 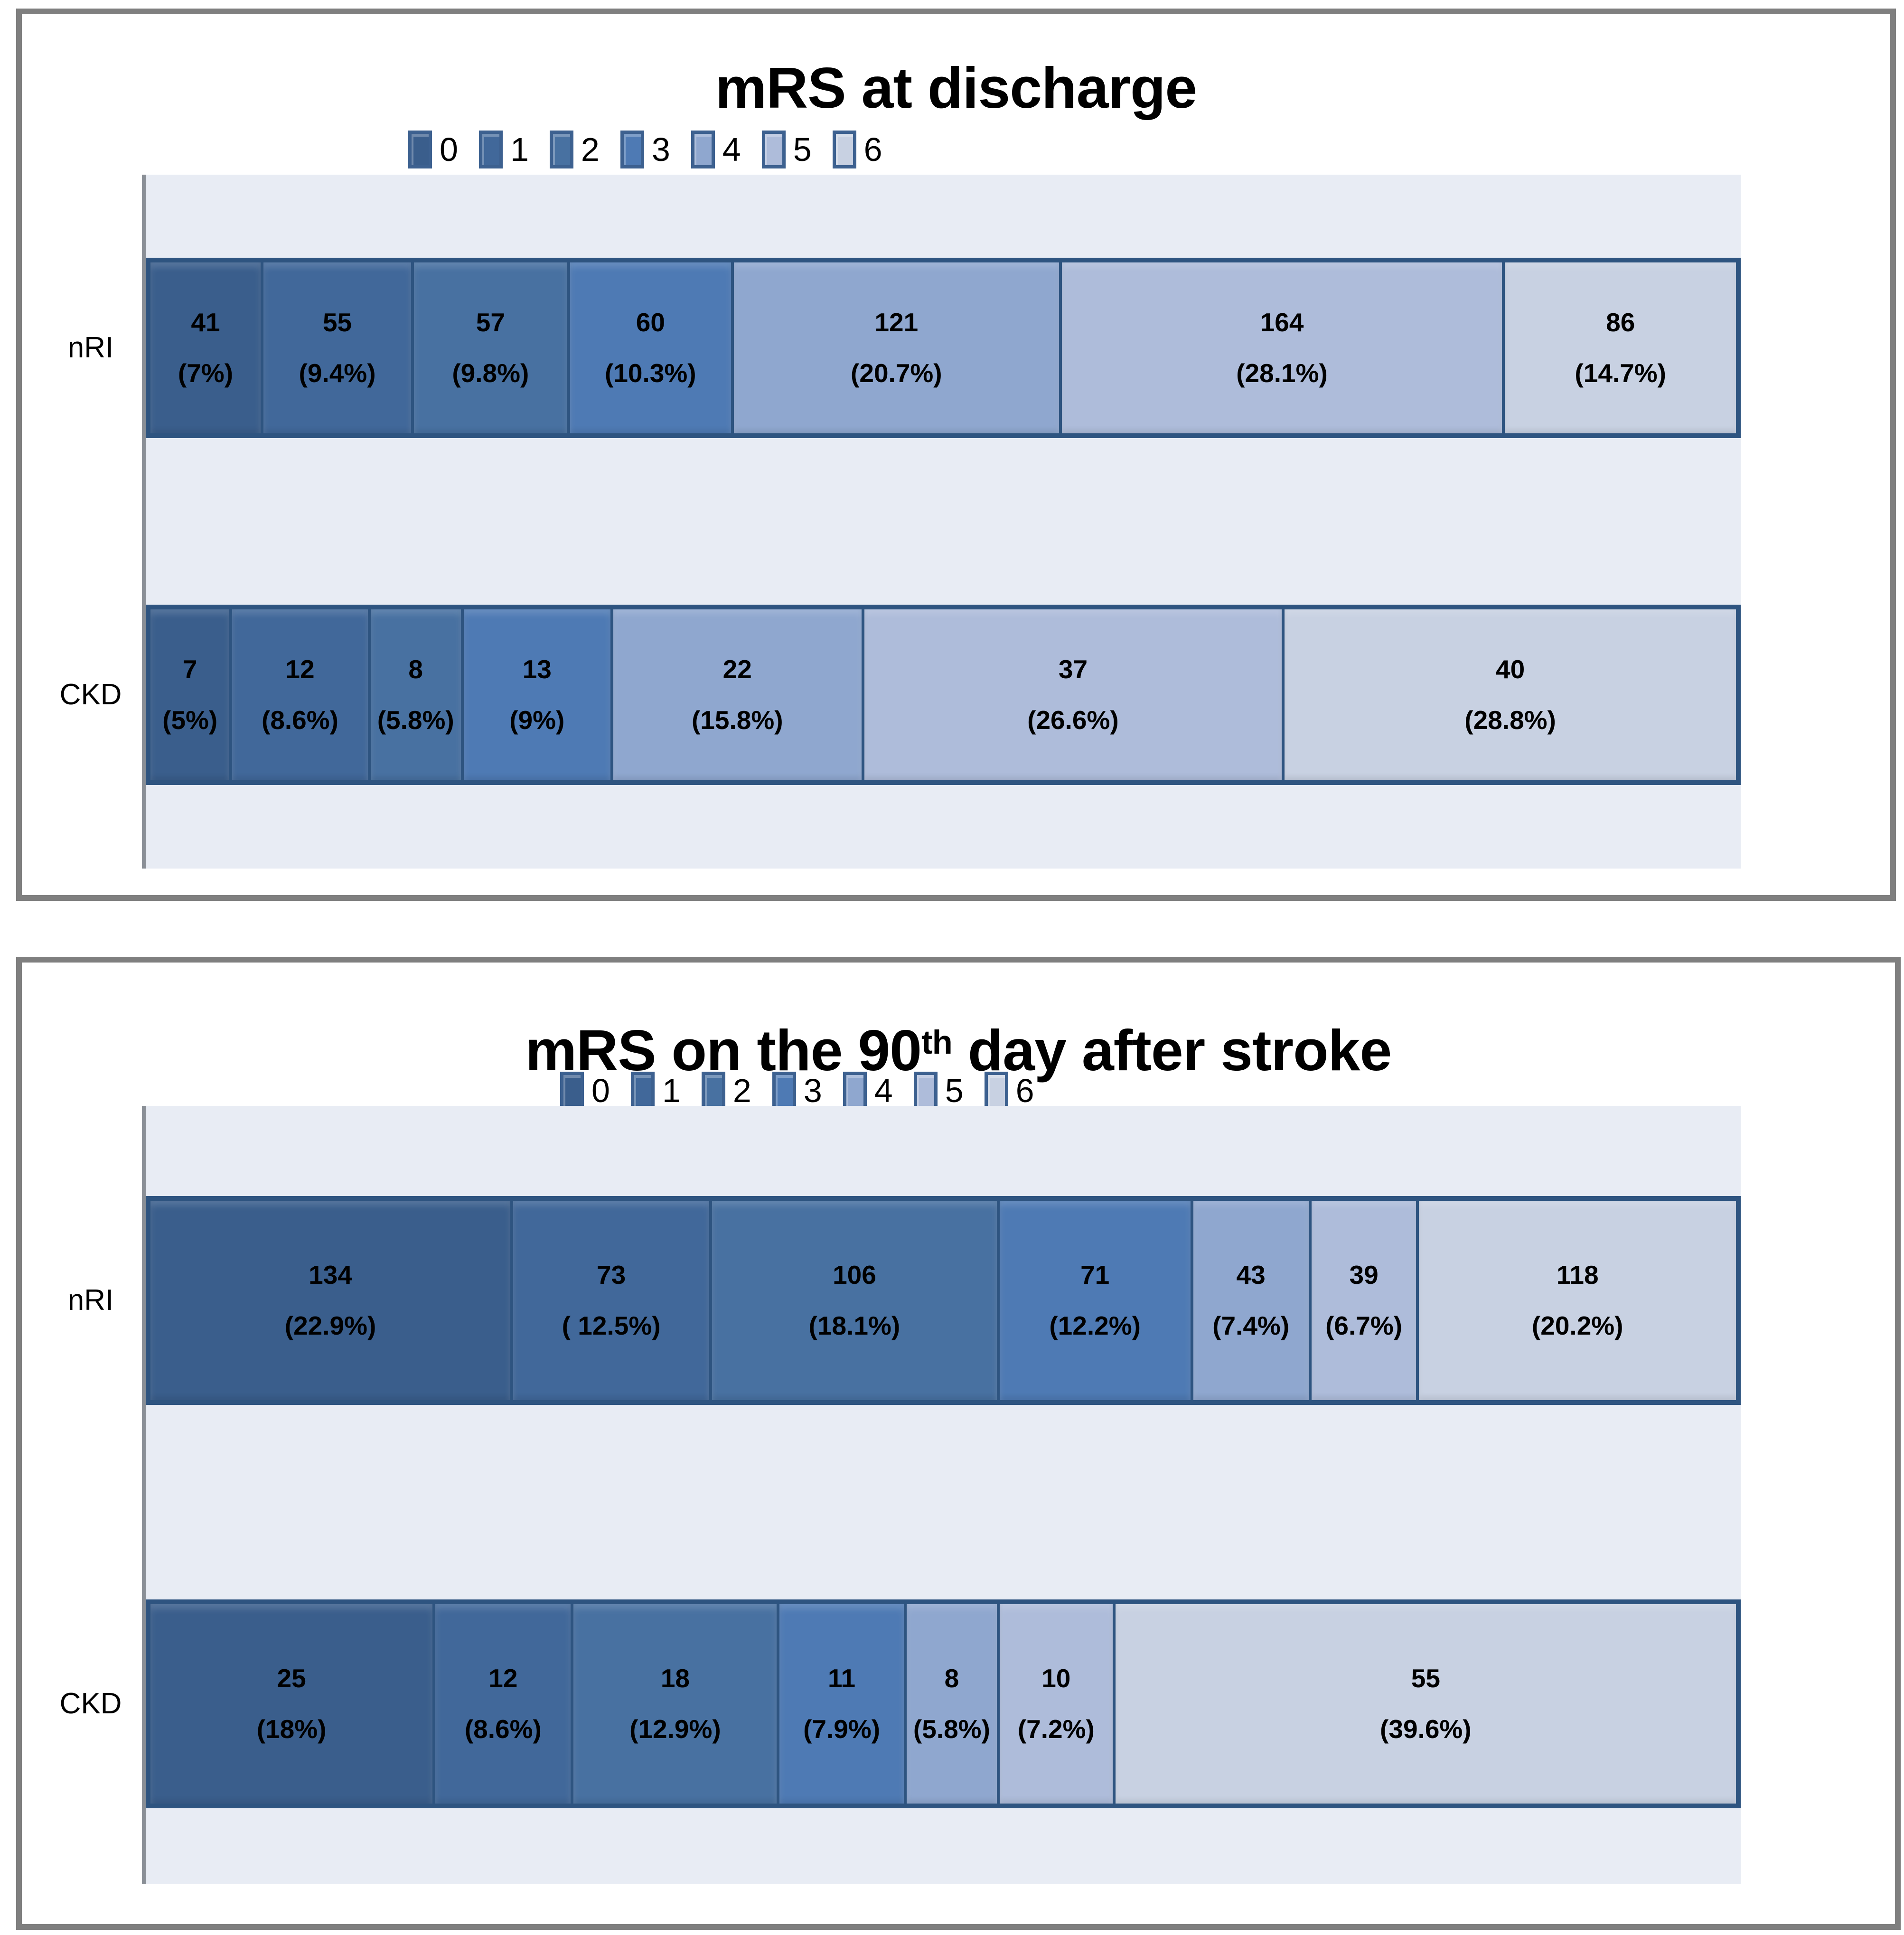 What do you see at coordinates (1073, 669) in the screenshot?
I see `segment-count: 37` at bounding box center [1073, 669].